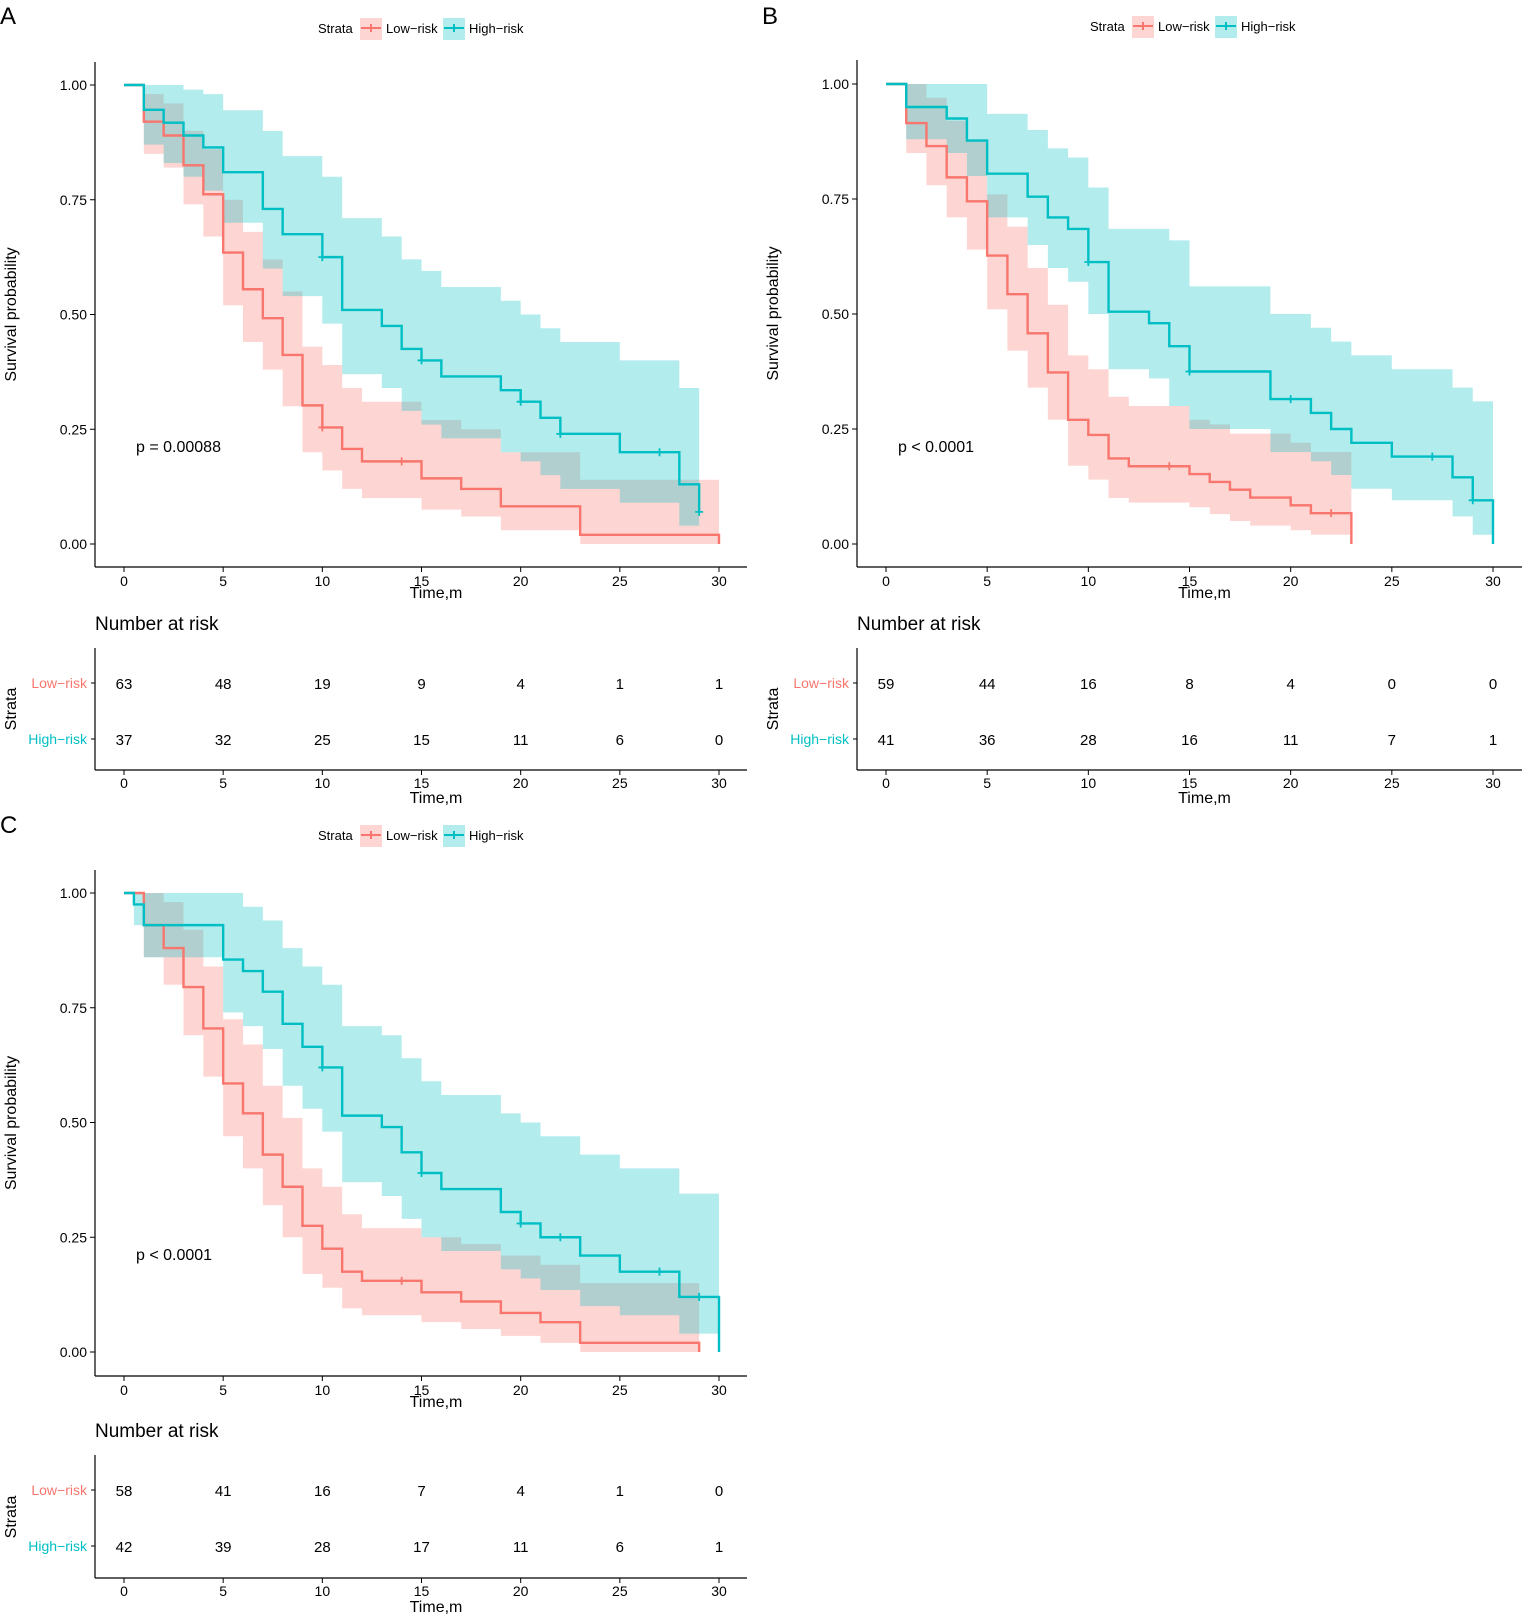 The image size is (1527, 1620). I want to click on p-value: p = 0.00088, so click(178, 447).